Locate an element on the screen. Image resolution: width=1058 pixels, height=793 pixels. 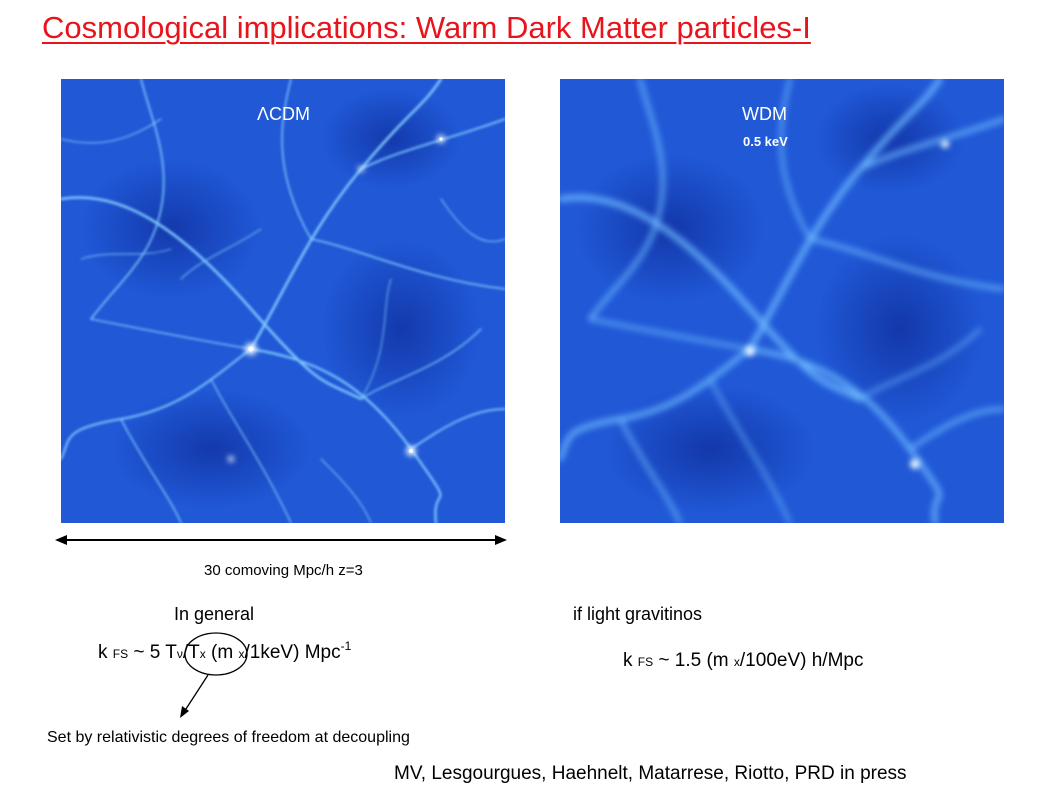
formula-prefactor: ~ 5 is located at coordinates (147, 652).